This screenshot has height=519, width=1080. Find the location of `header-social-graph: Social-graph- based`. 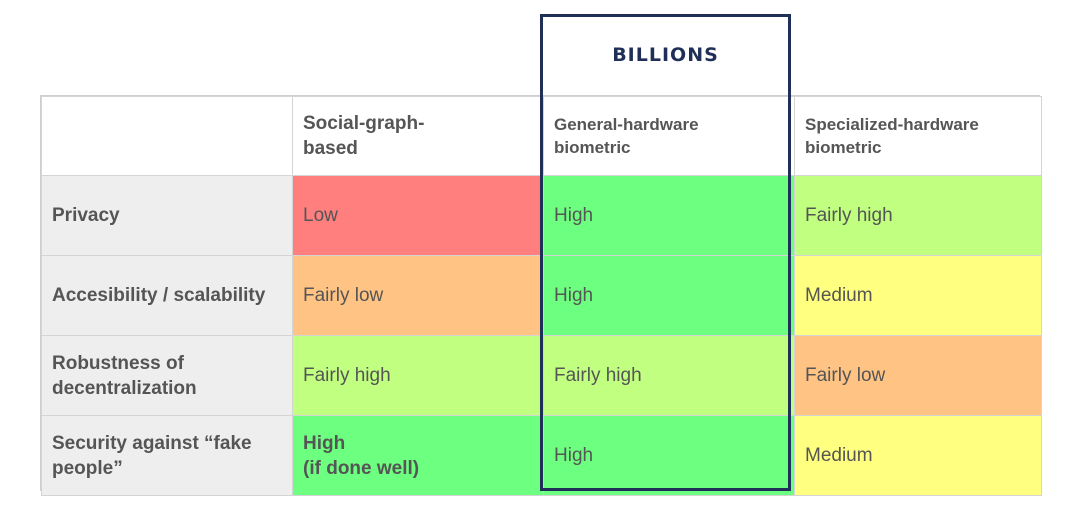

header-social-graph: Social-graph- based is located at coordinates (418, 136).